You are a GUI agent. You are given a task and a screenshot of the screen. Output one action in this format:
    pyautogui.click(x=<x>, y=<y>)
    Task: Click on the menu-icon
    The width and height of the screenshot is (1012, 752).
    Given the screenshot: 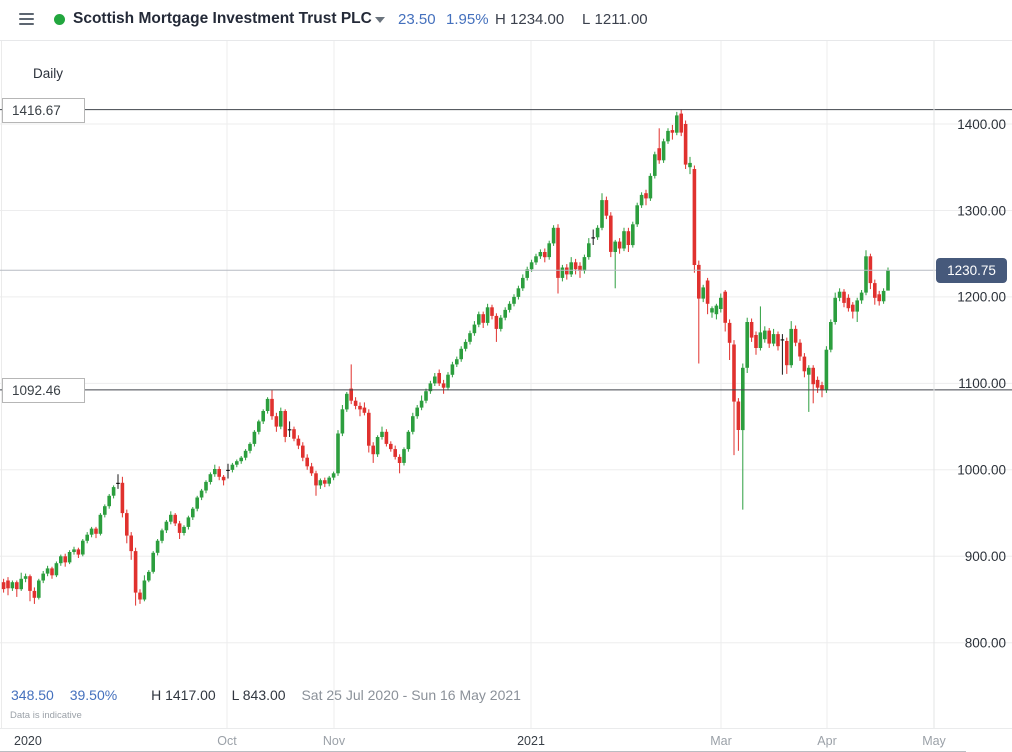 What is the action you would take?
    pyautogui.click(x=26, y=19)
    